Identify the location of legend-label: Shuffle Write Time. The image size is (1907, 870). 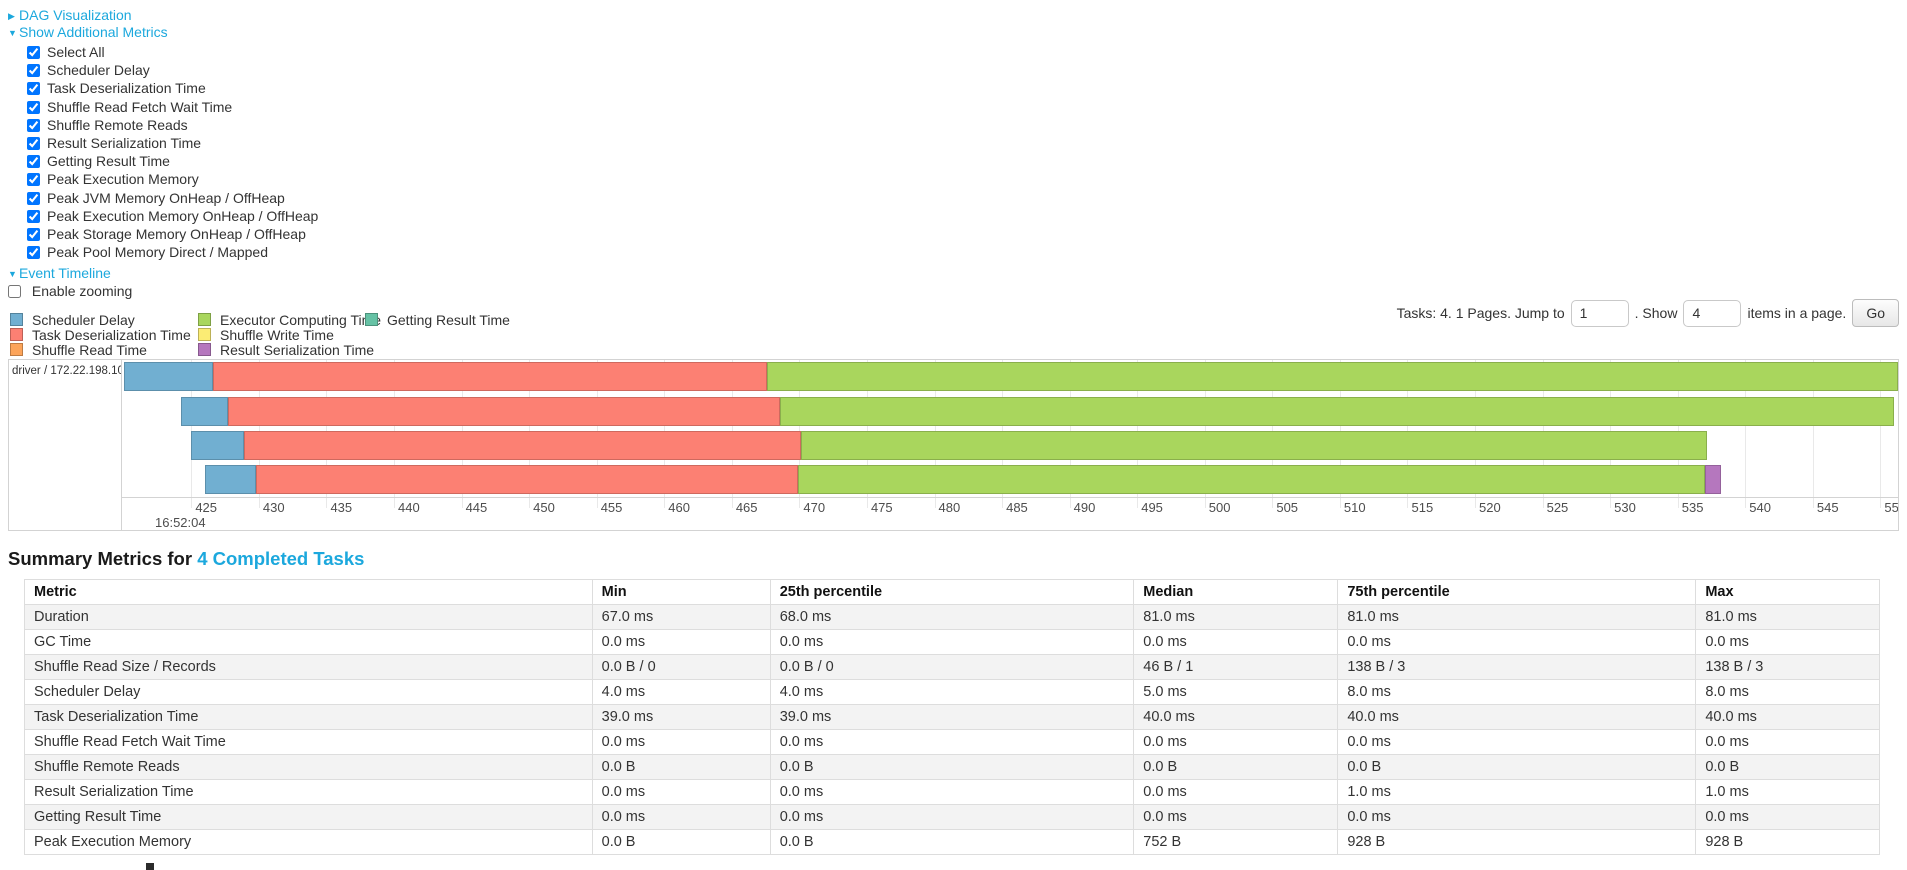
(277, 334).